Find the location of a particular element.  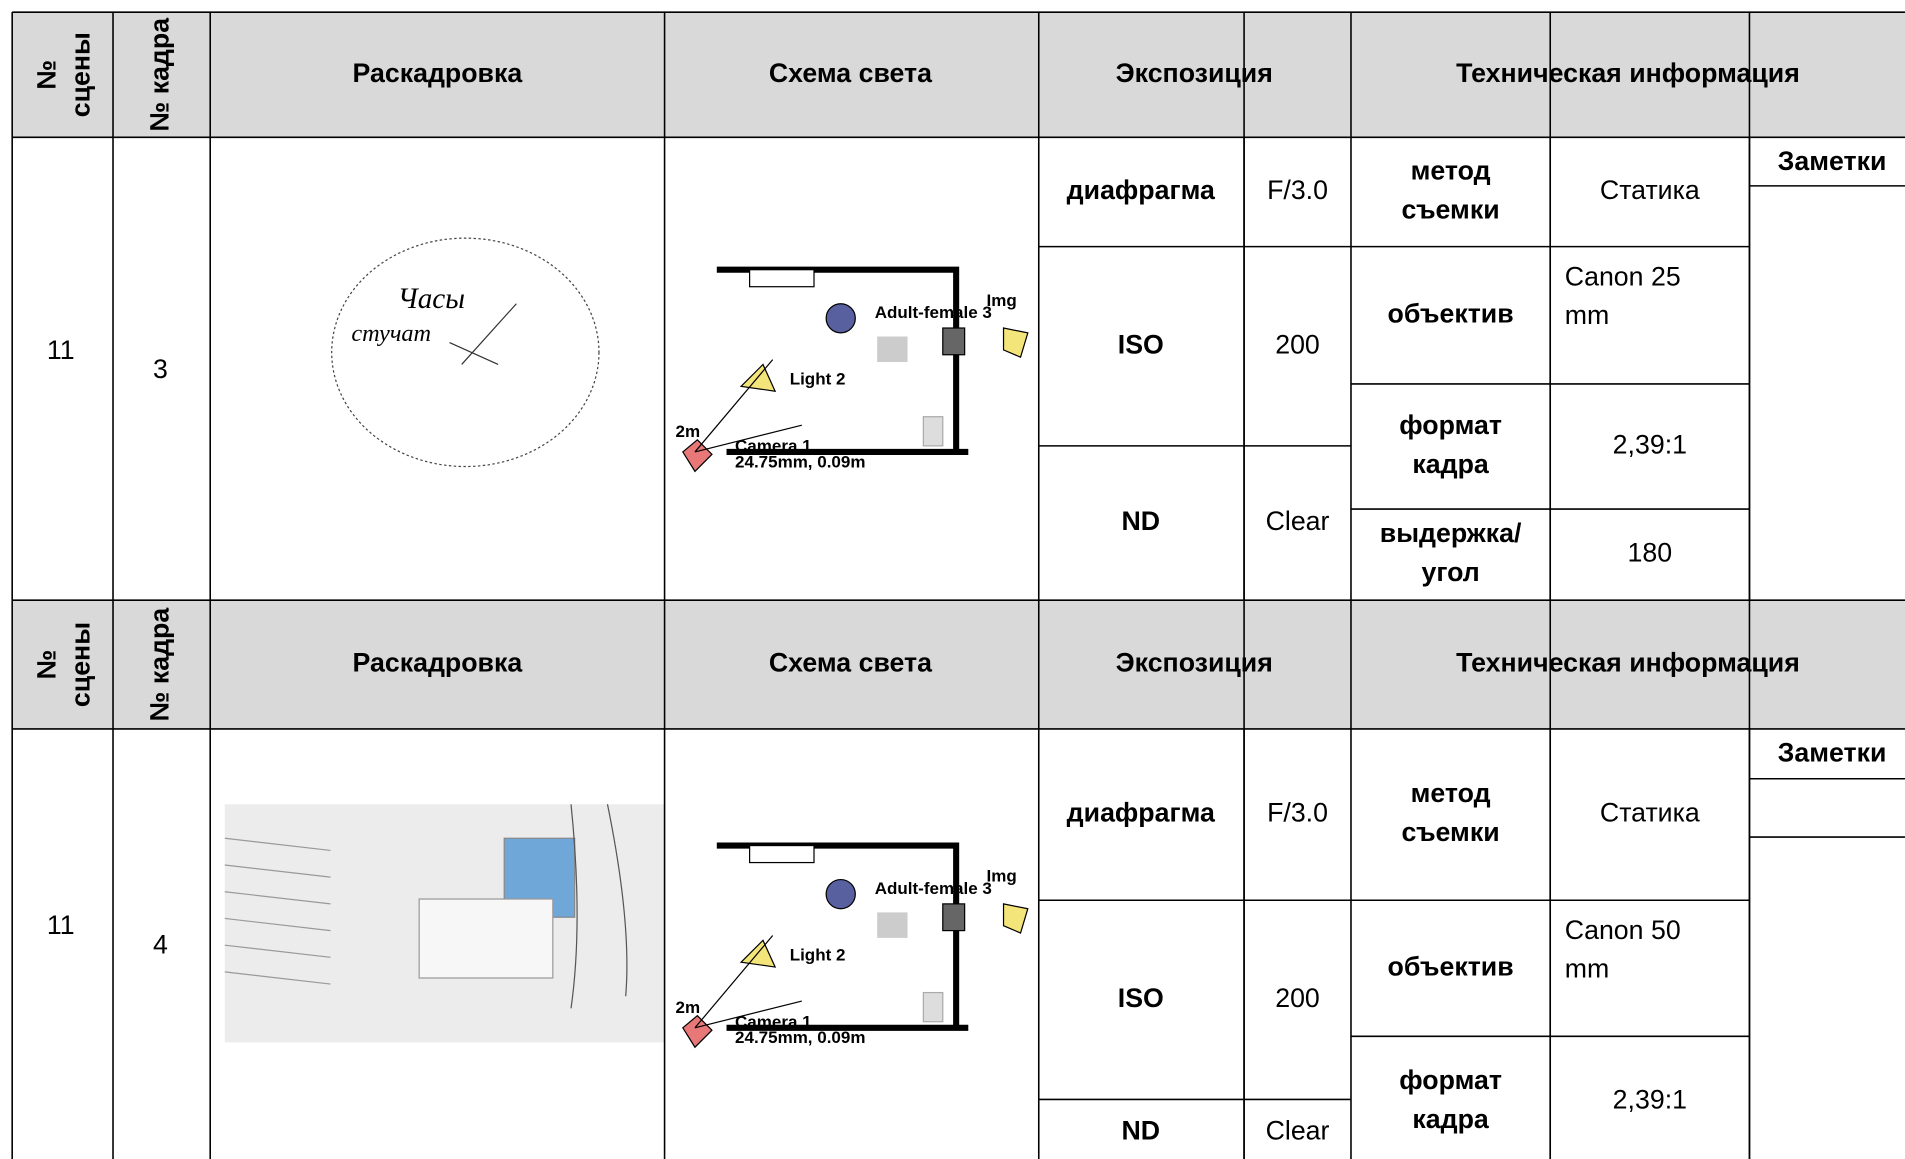

cell-text: 180 is located at coordinates (1650, 553).